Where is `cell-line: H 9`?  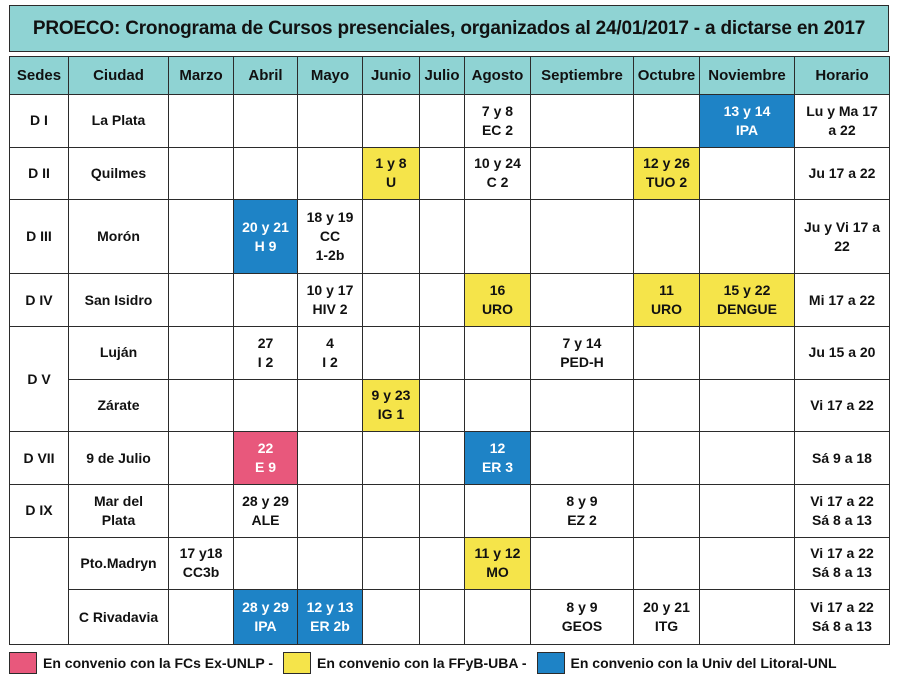
cell-line: H 9 is located at coordinates (265, 245).